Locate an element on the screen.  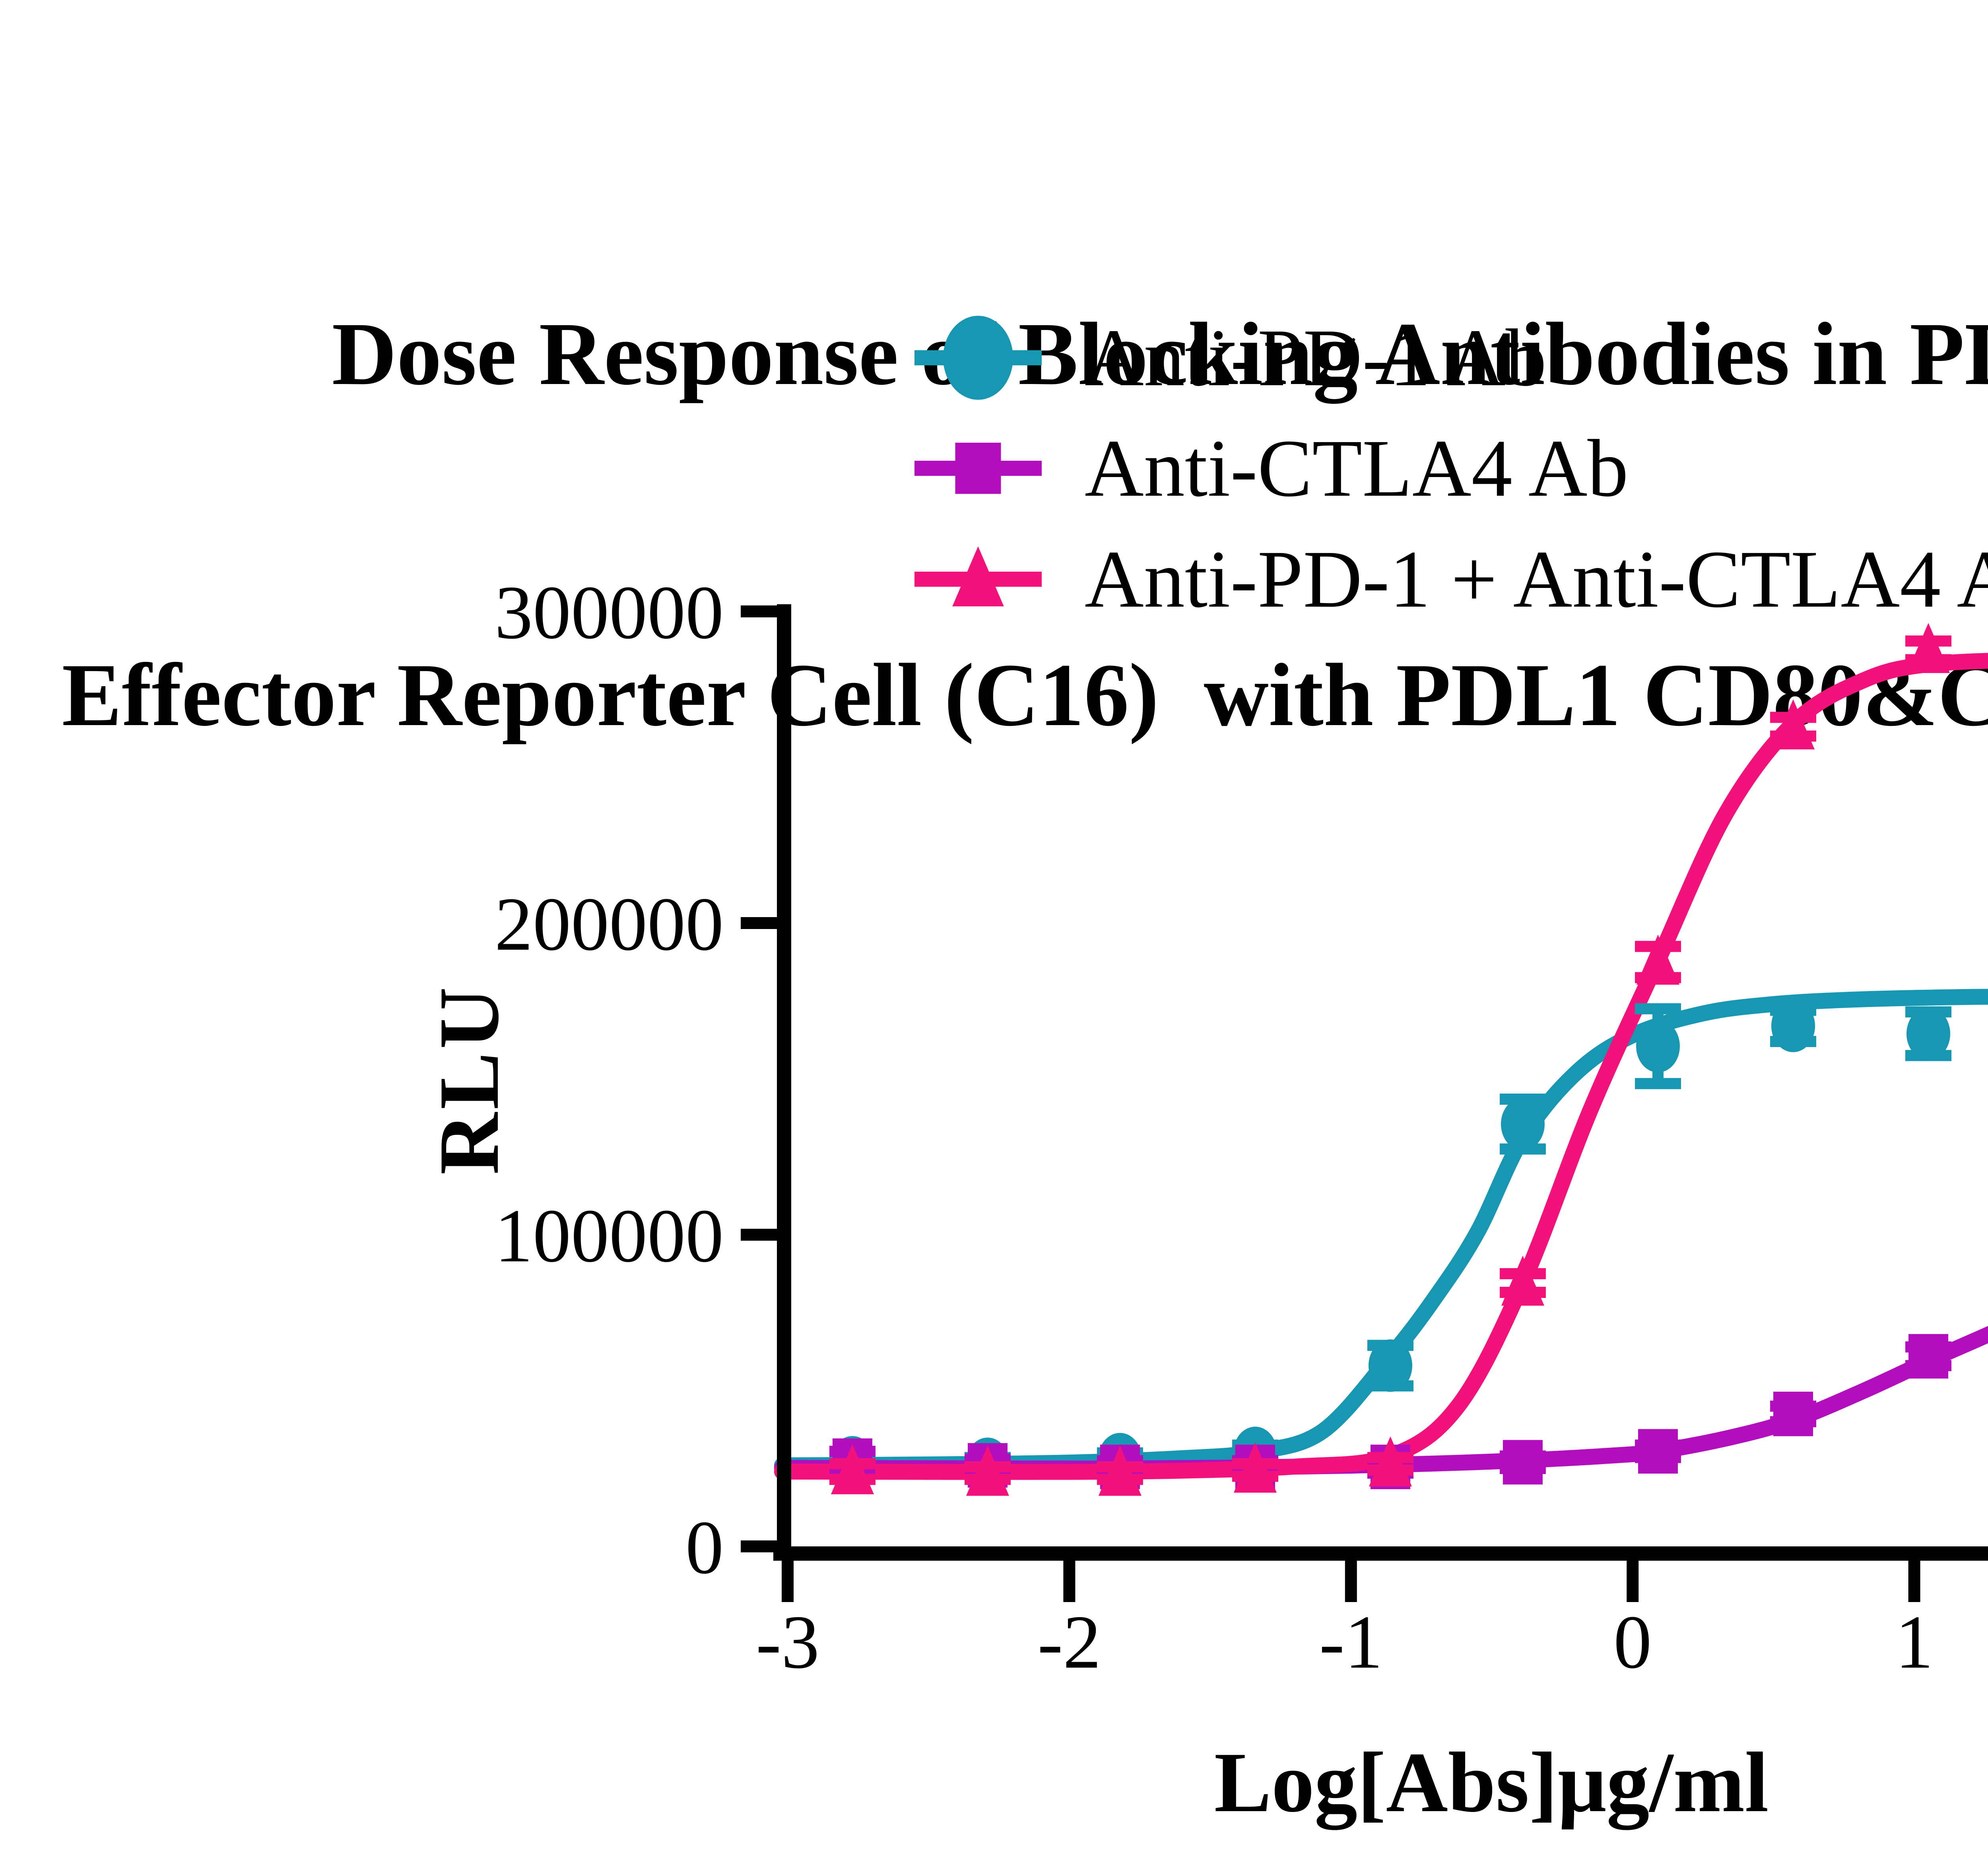
y-tick-label-200000: 200000 is located at coordinates (609, 924).